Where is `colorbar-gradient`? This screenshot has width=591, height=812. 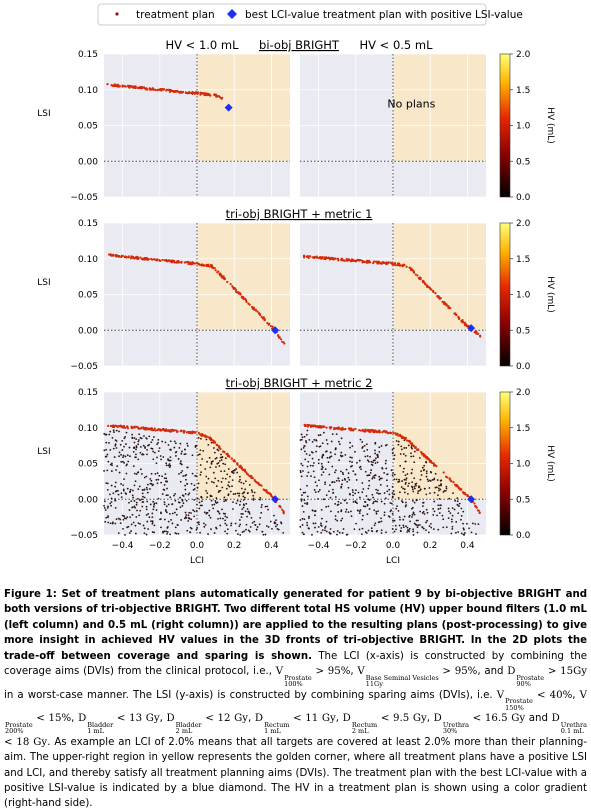 colorbar-gradient is located at coordinates (505, 125).